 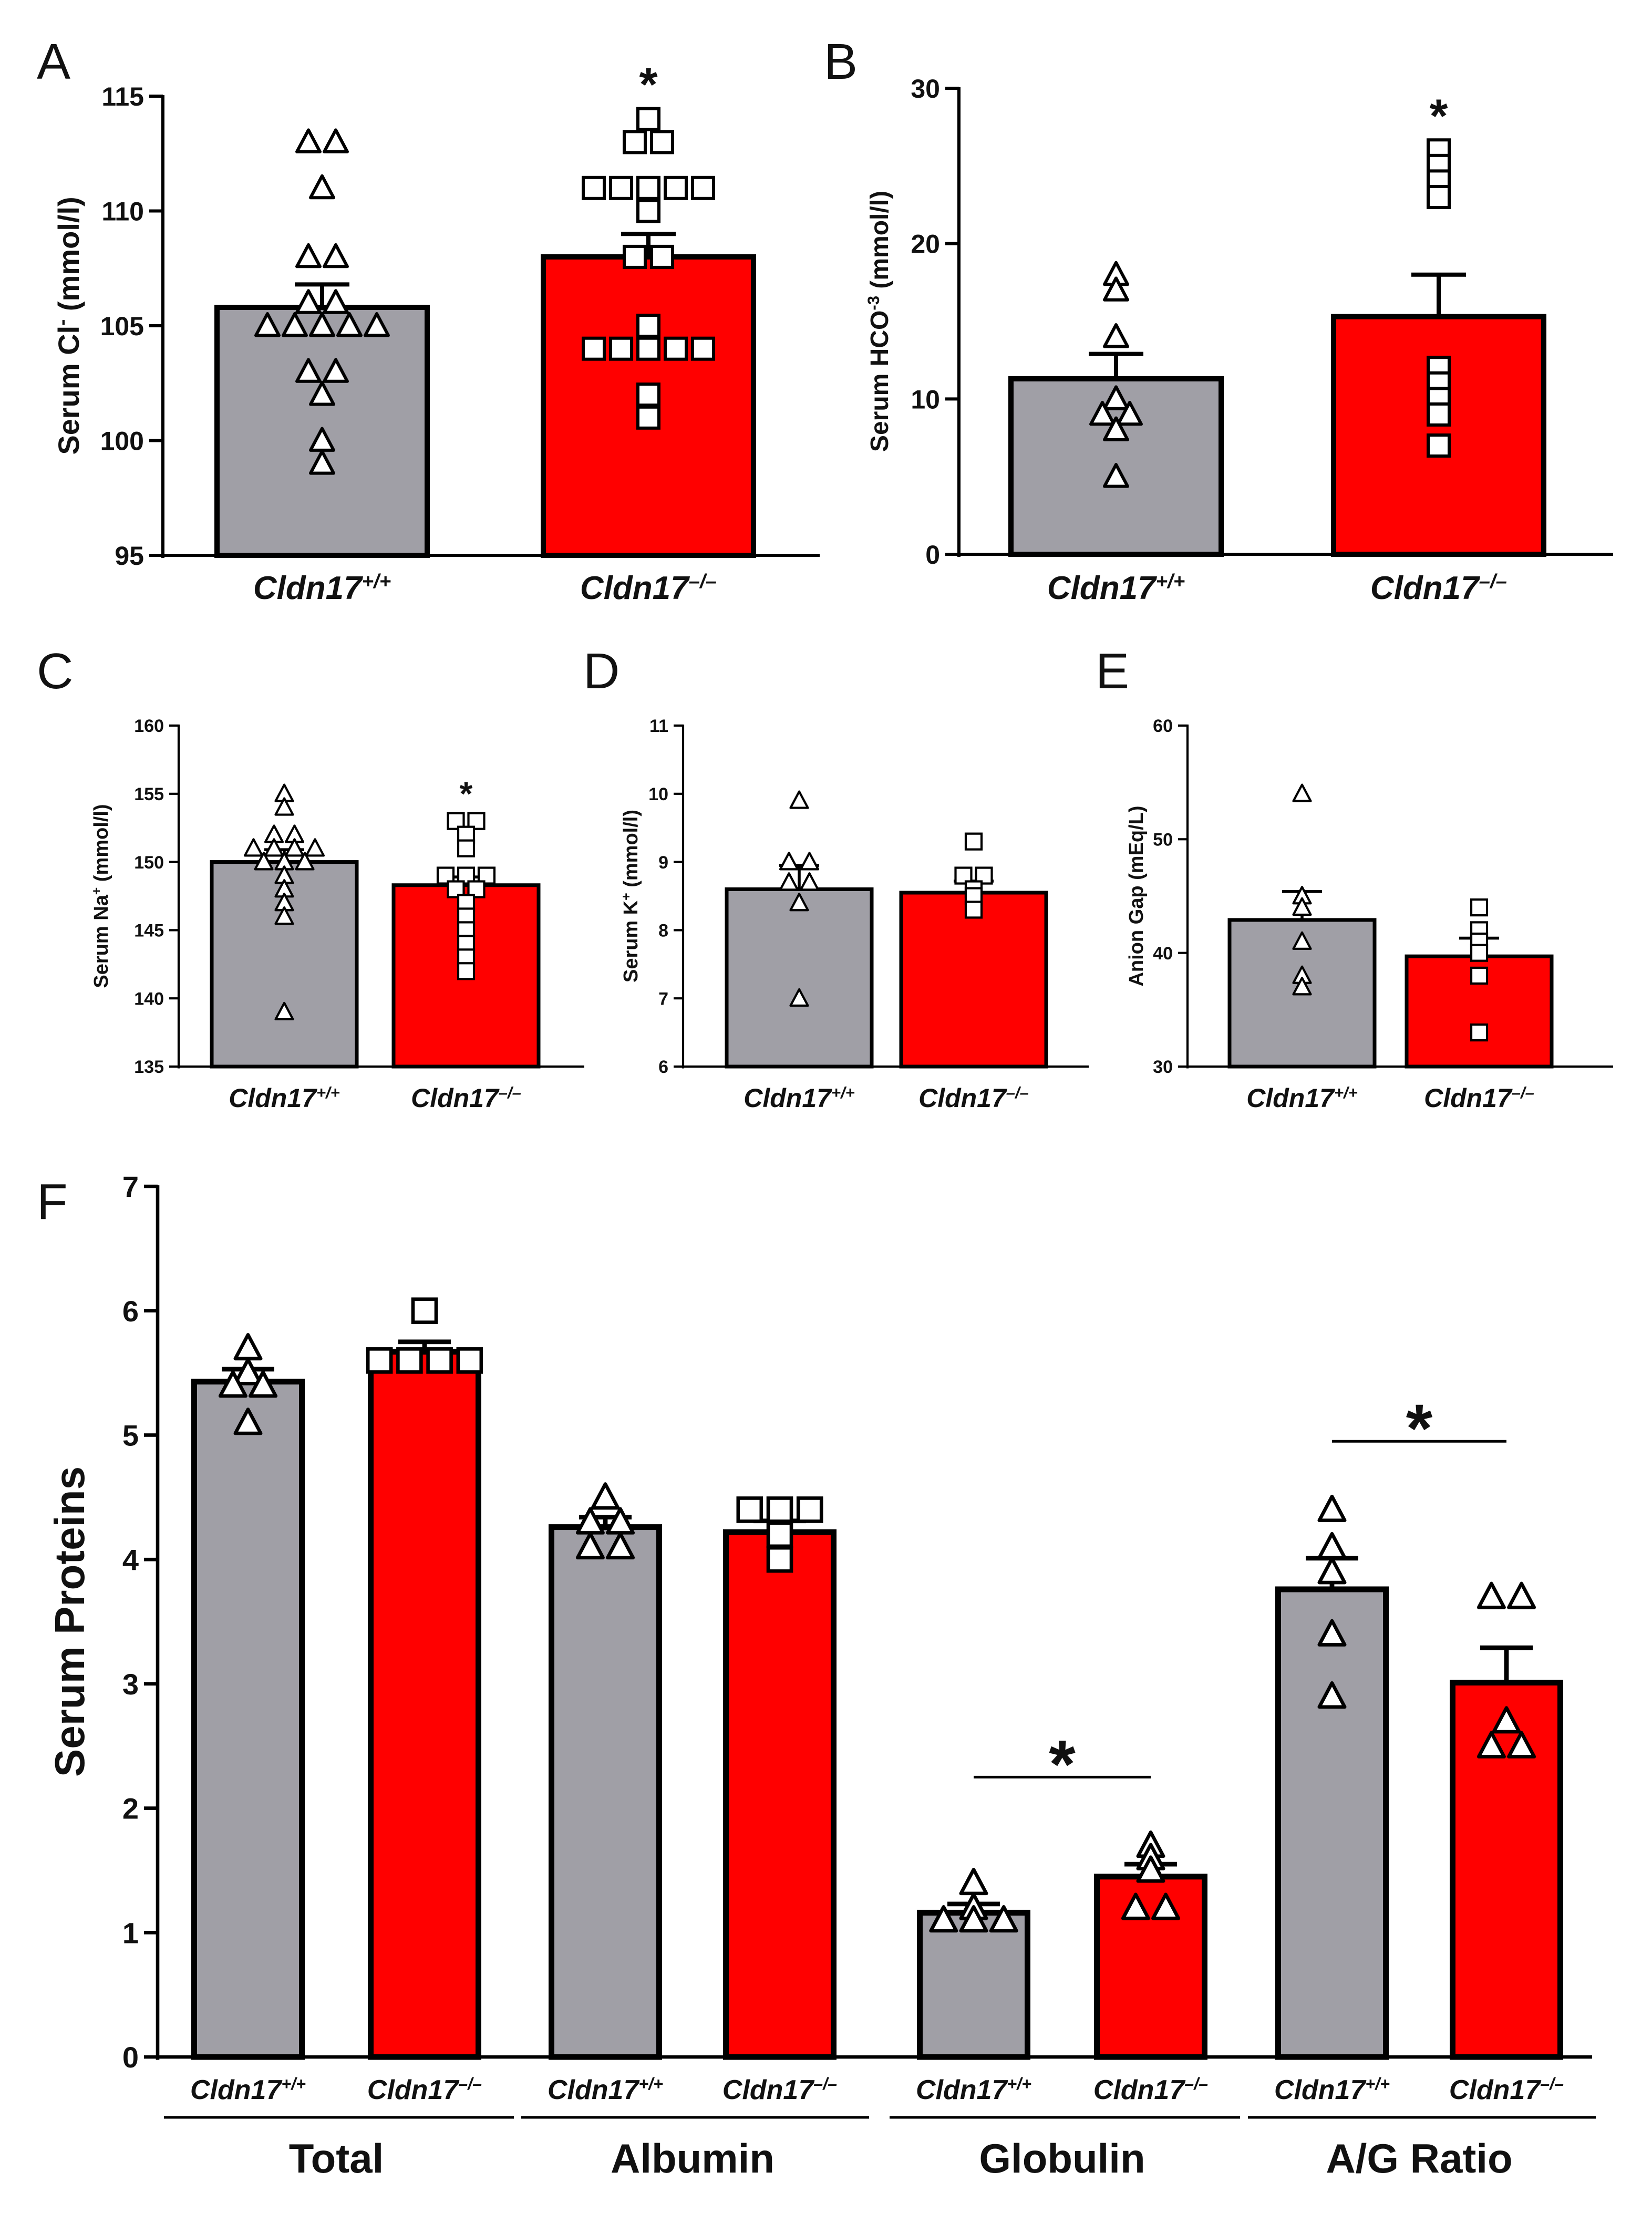 What do you see at coordinates (1137, 895) in the screenshot?
I see `y-axis-label-main: Anion Gap (mEq/L)` at bounding box center [1137, 895].